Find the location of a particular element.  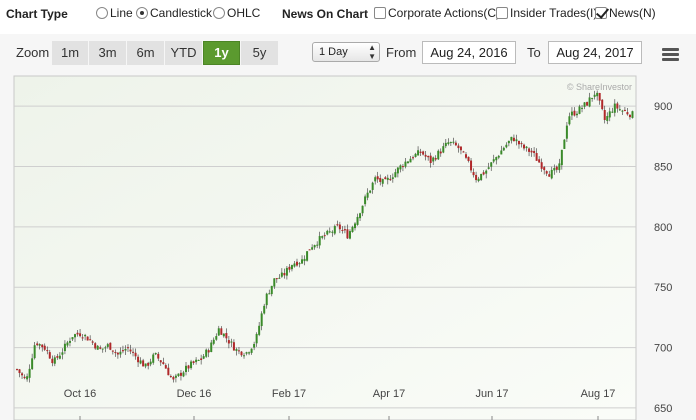

x-tick-label: Aug 17 is located at coordinates (598, 394).